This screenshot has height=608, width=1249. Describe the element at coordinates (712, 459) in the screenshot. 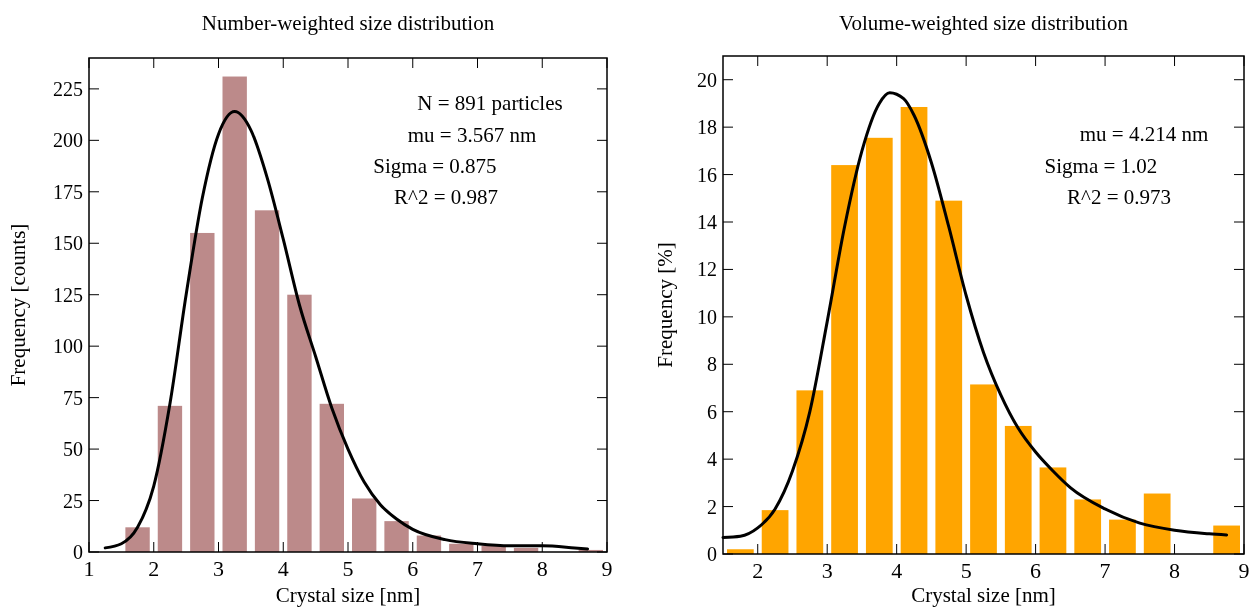

I see `y-tick-label: 4` at that location.